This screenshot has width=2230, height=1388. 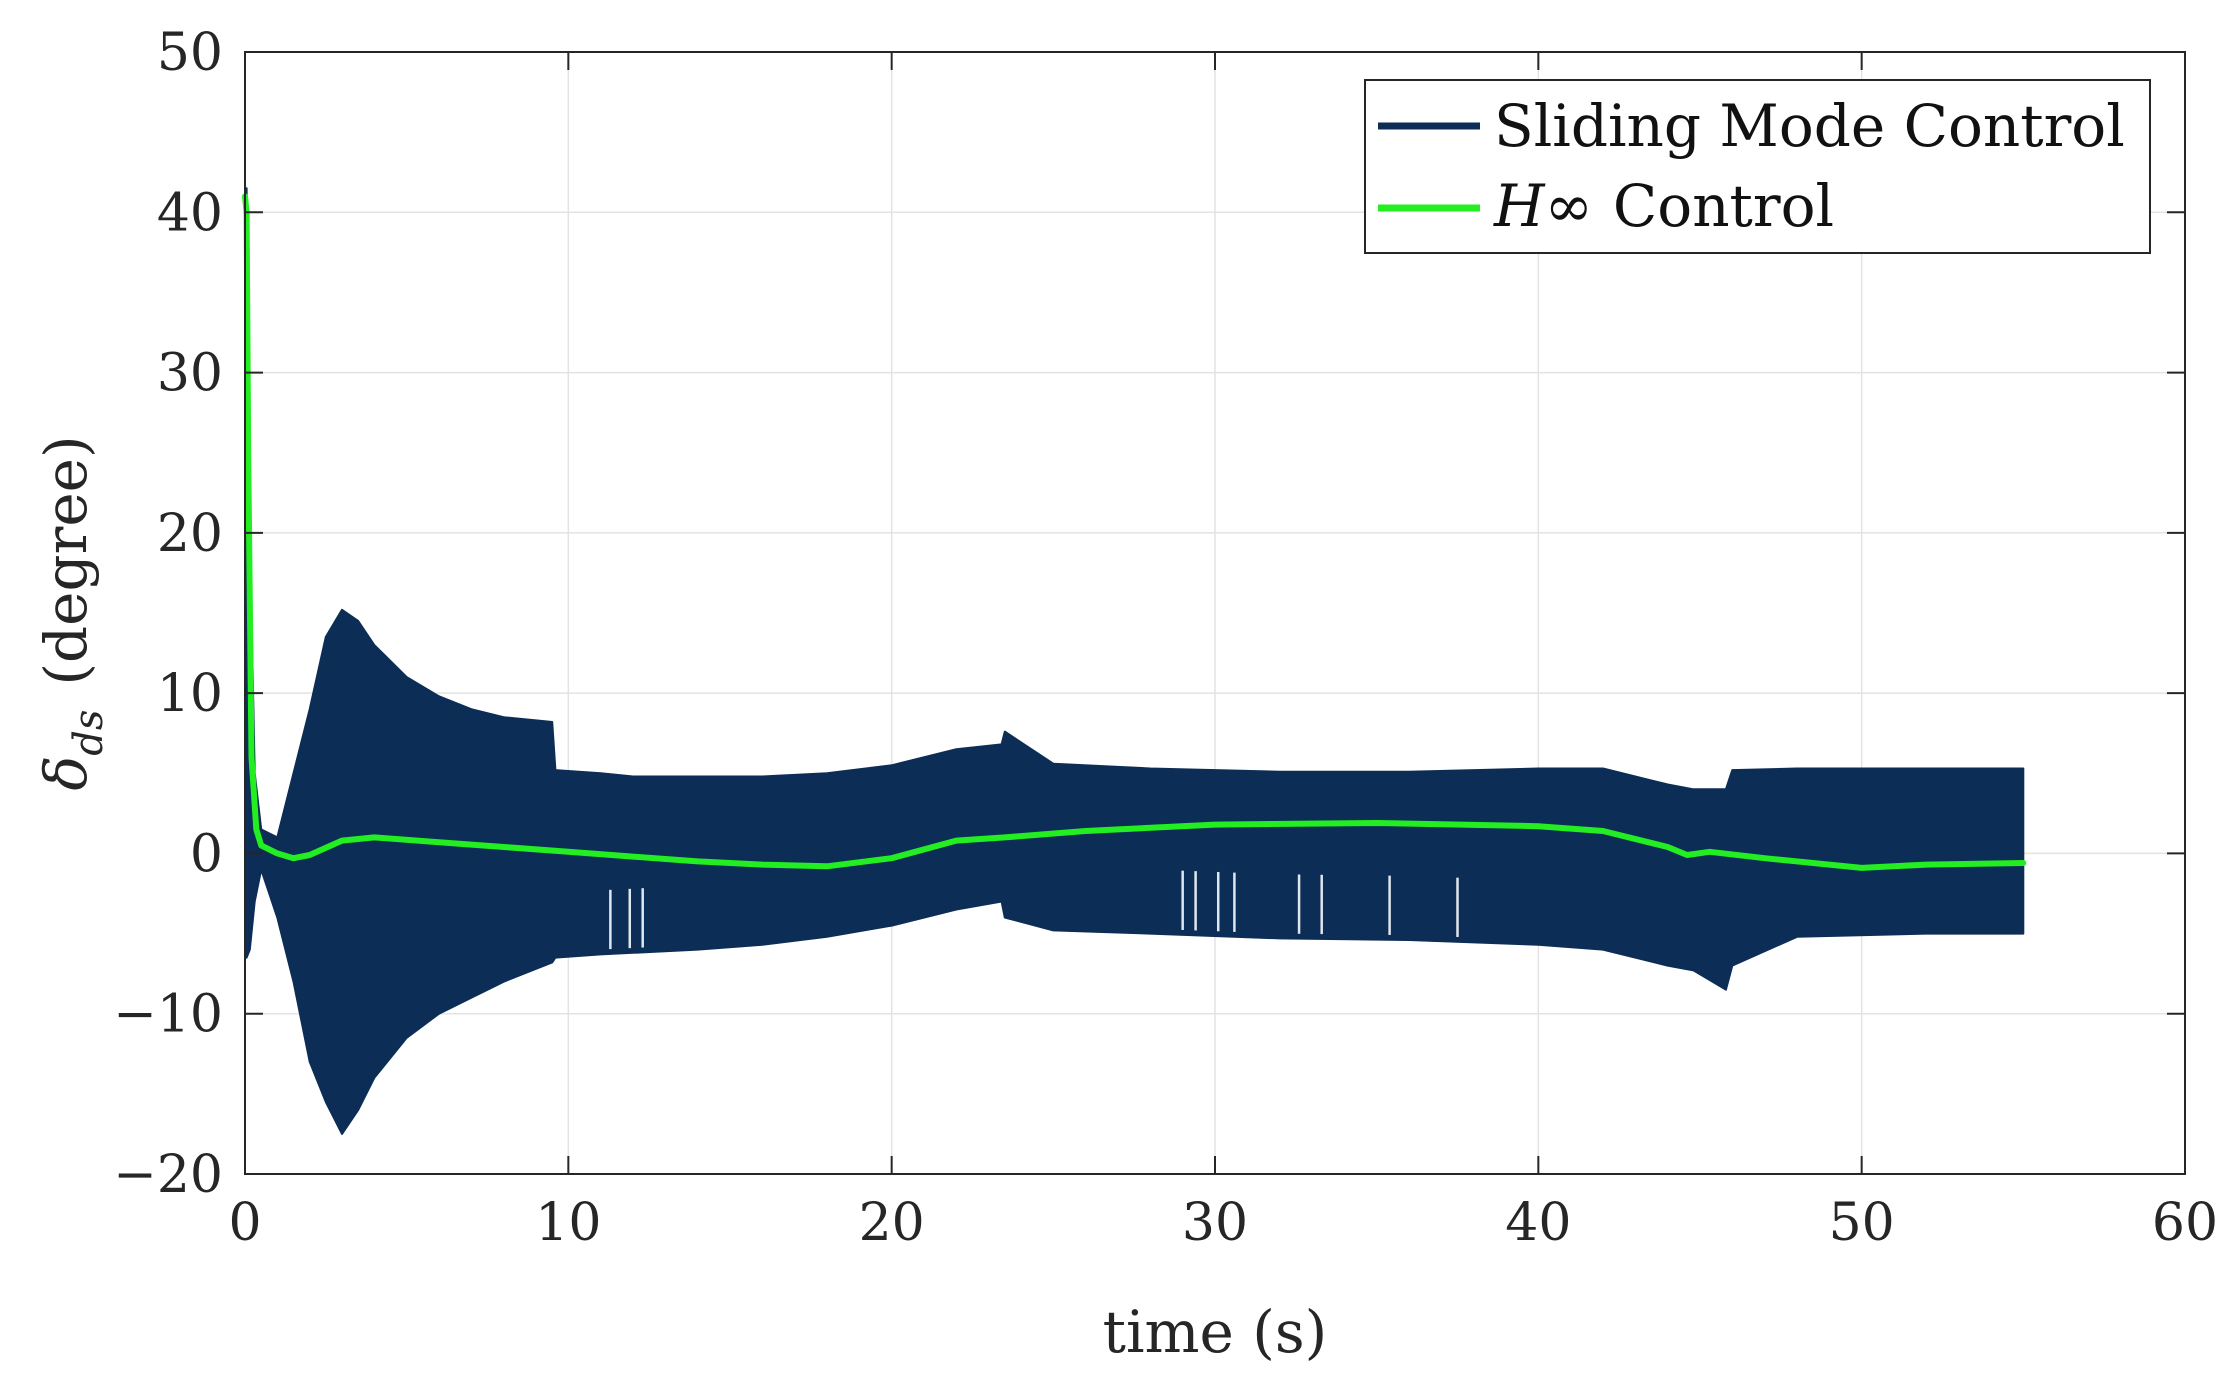 I want to click on legend-label-hinf-math: H∞, so click(x=1543, y=206).